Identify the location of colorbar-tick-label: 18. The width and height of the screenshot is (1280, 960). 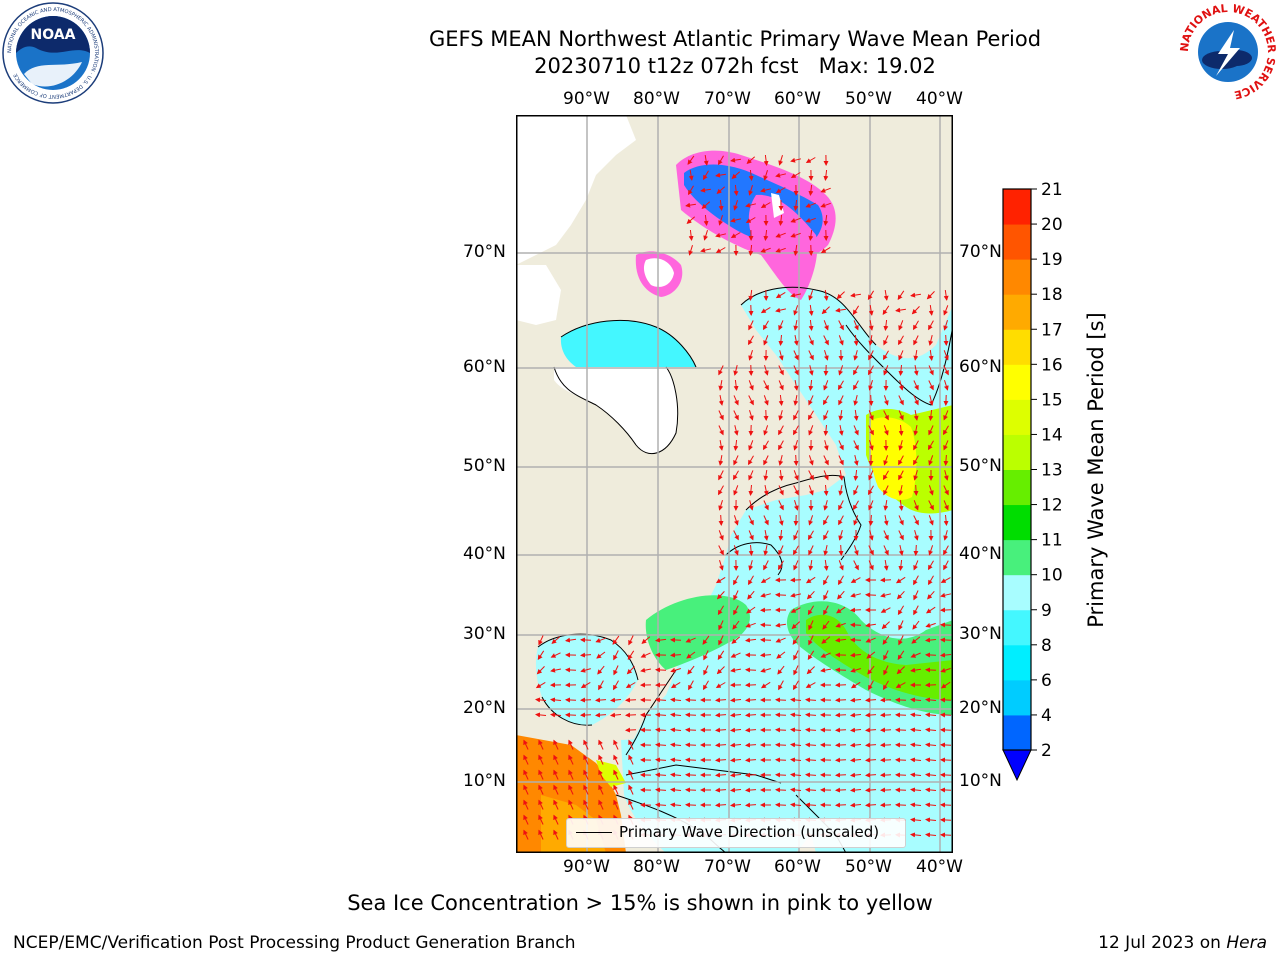
(1052, 295).